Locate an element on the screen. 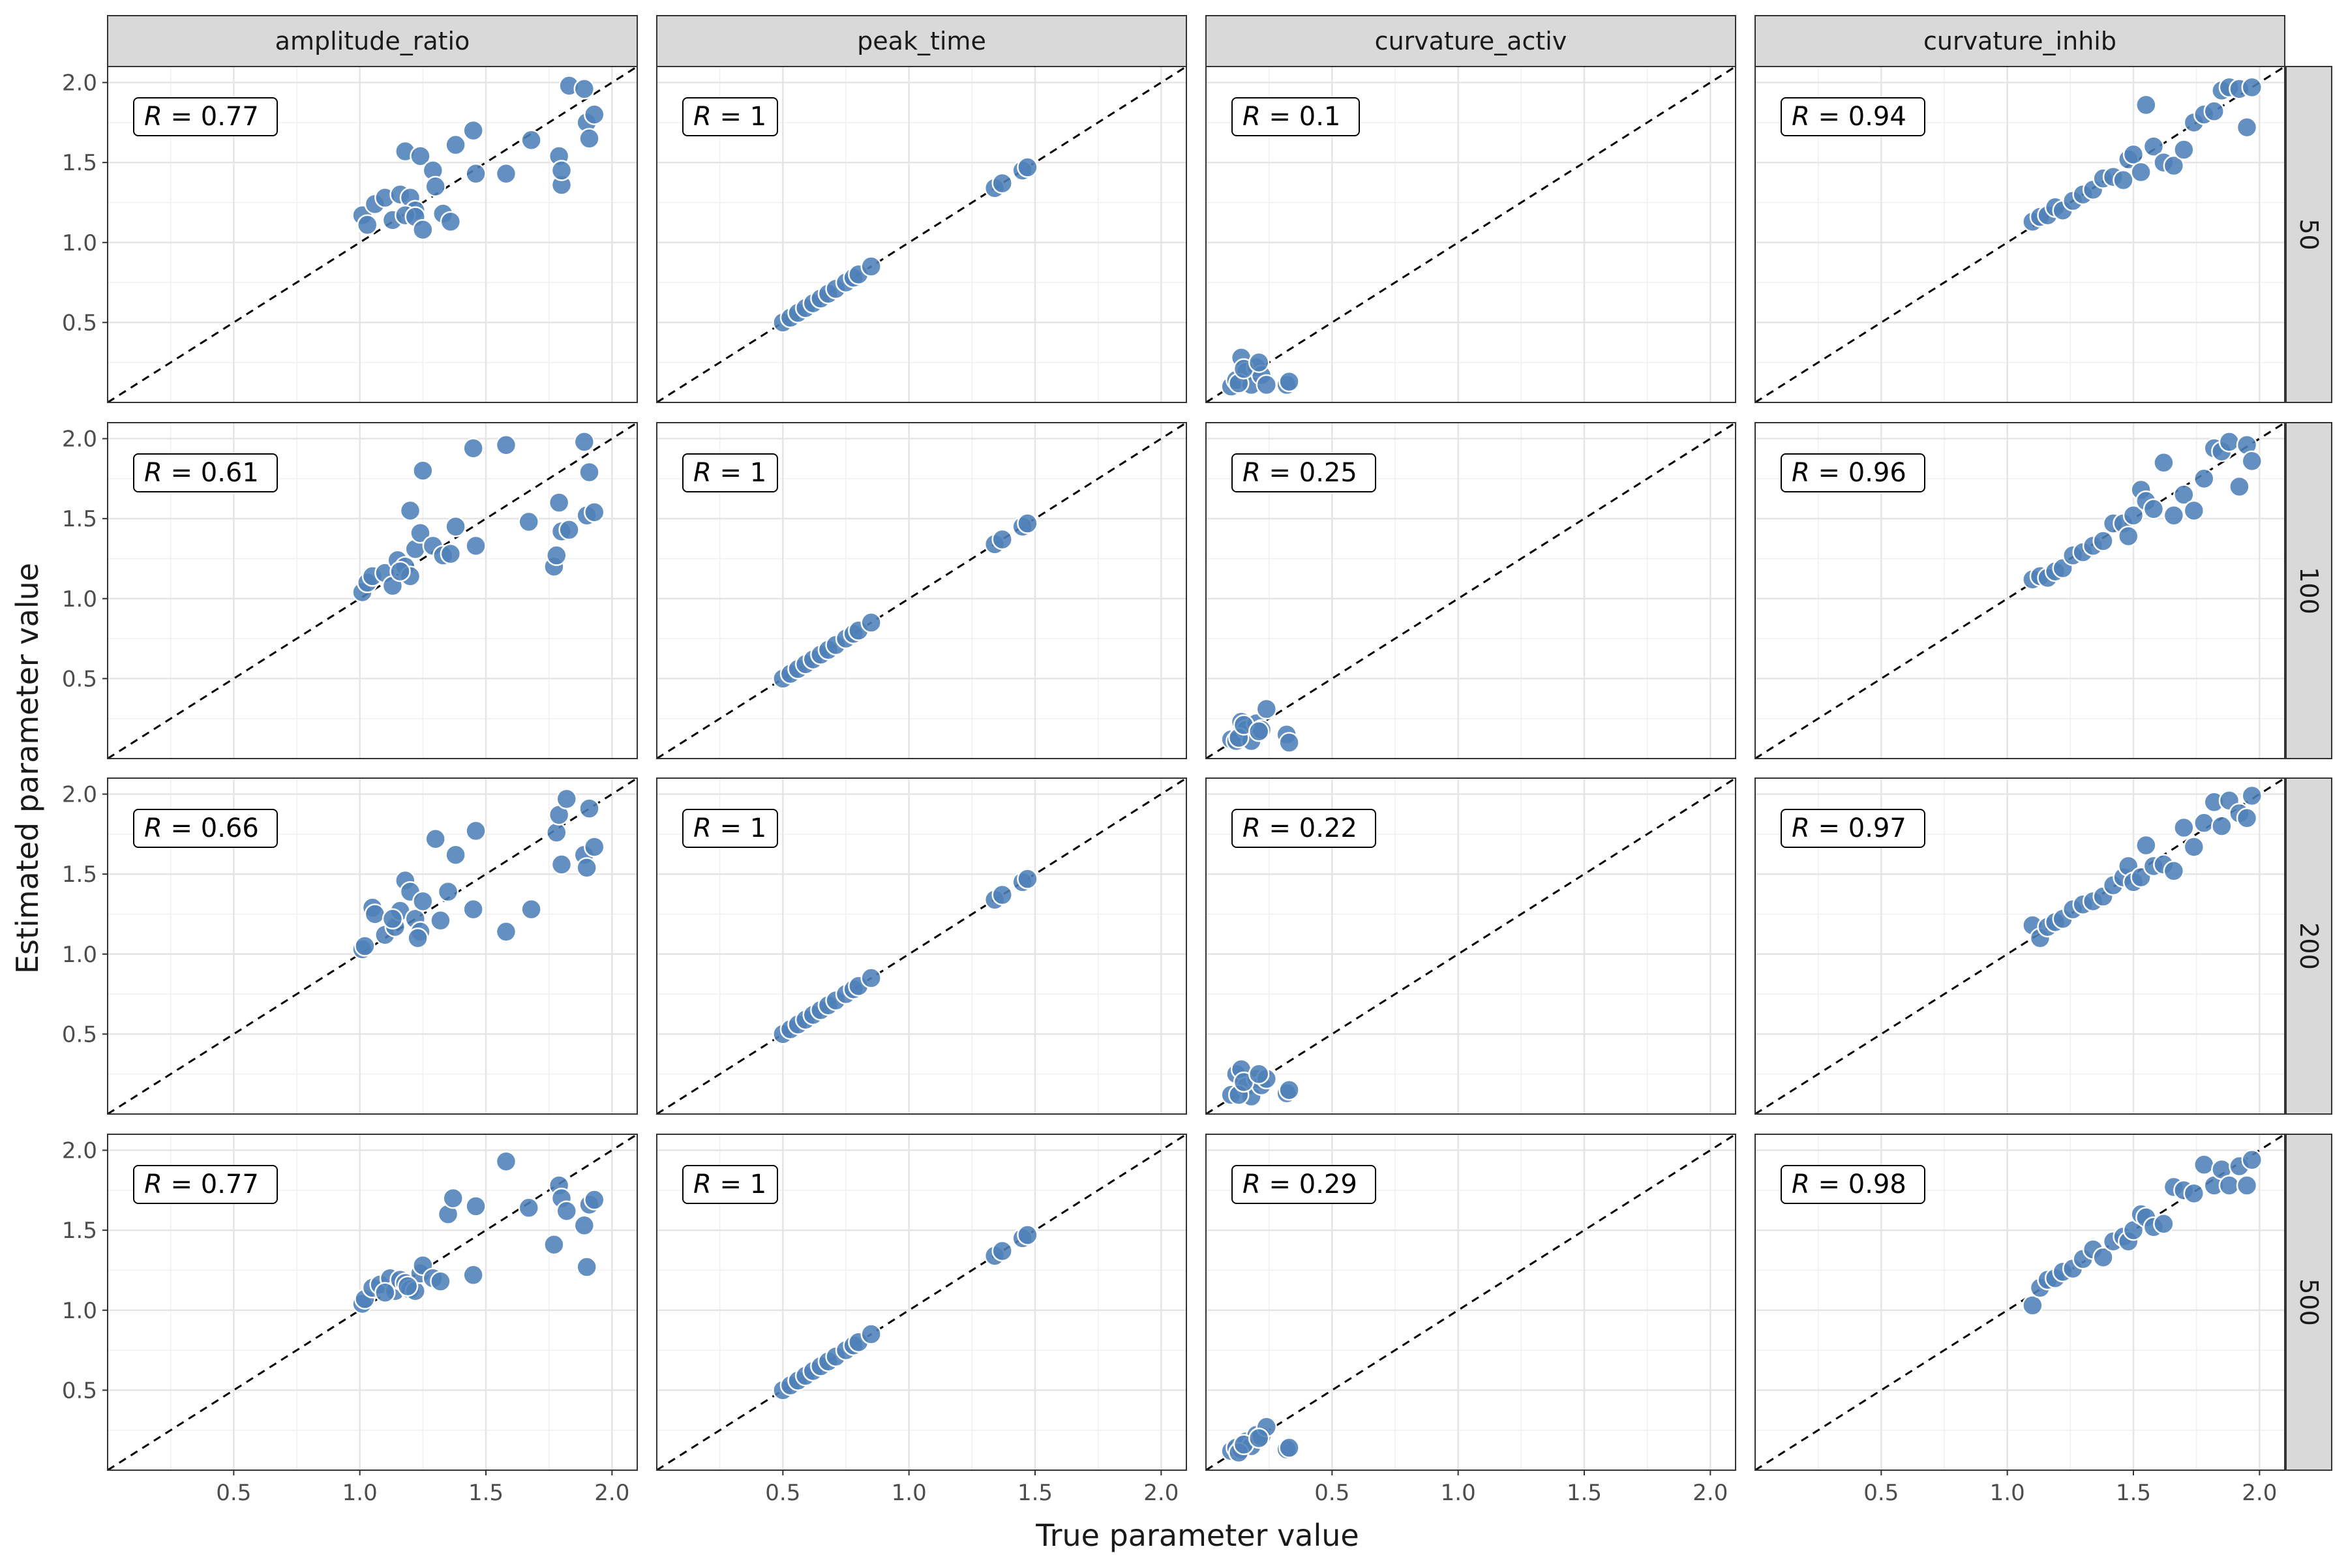 The height and width of the screenshot is (1568, 2348). r-label: R = 0.96 is located at coordinates (1849, 473).